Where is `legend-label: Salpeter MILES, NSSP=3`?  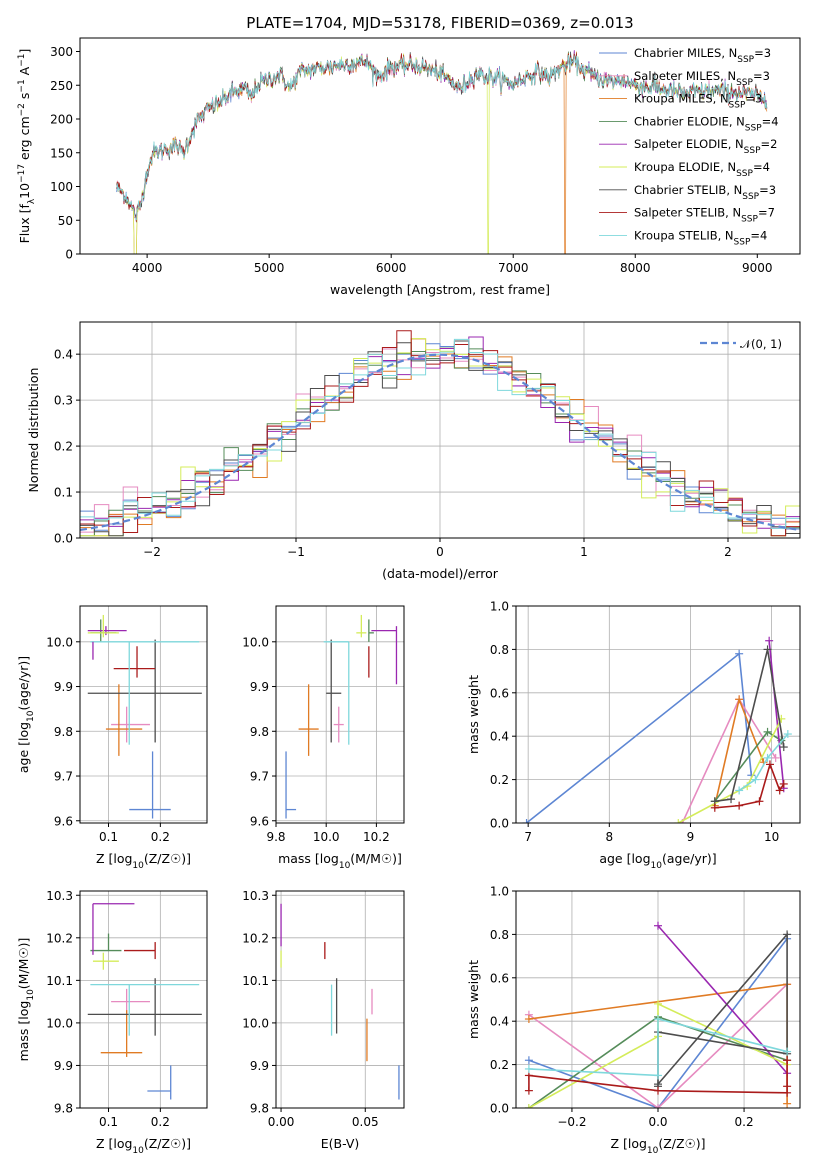
legend-label: Salpeter MILES, NSSP=3 is located at coordinates (702, 78).